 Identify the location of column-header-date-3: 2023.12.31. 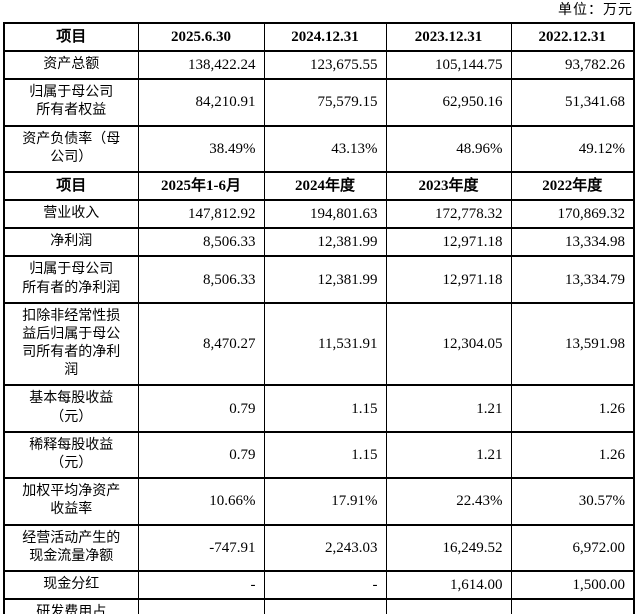
(448, 37).